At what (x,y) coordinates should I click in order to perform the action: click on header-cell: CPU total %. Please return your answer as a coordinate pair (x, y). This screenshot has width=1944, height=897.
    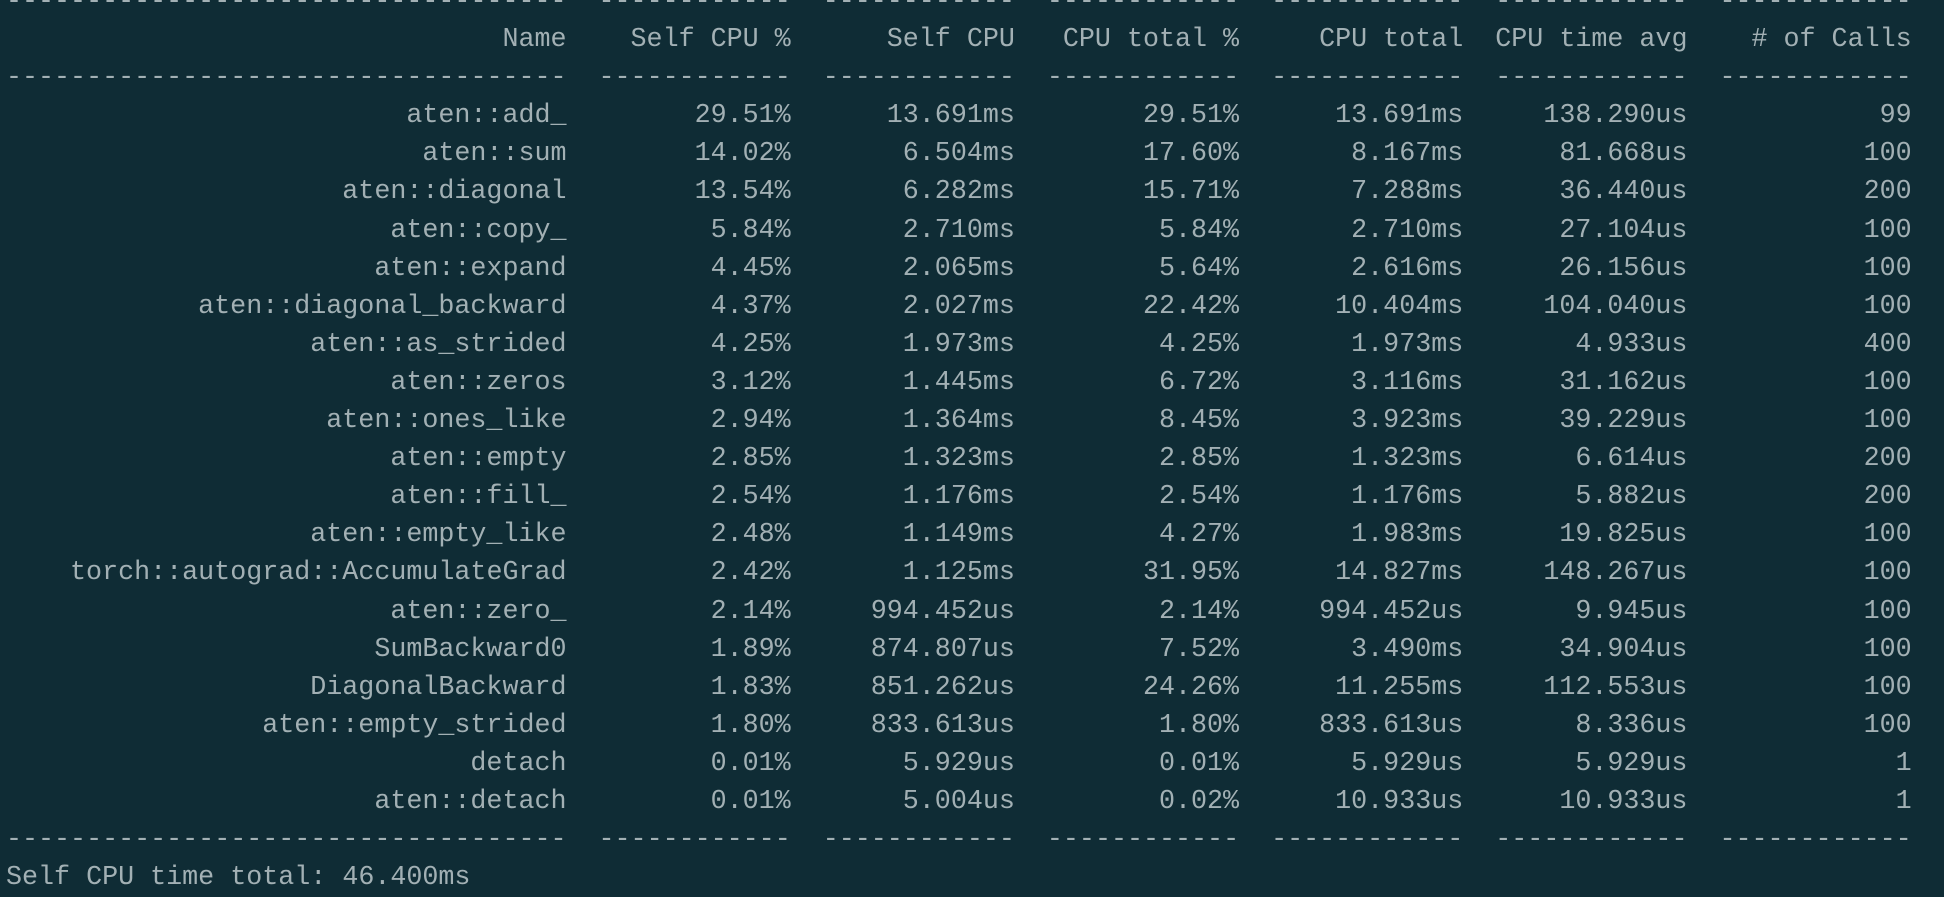
    Looking at the image, I should click on (1151, 40).